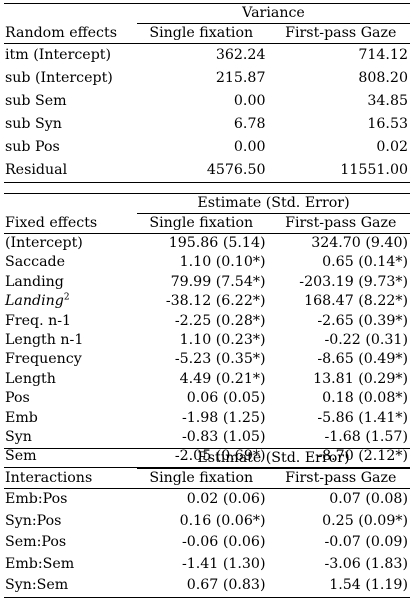  Describe the element at coordinates (273, 203) in the screenshot. I see `fixed-span-header: Estimate (Std. Error)` at that location.